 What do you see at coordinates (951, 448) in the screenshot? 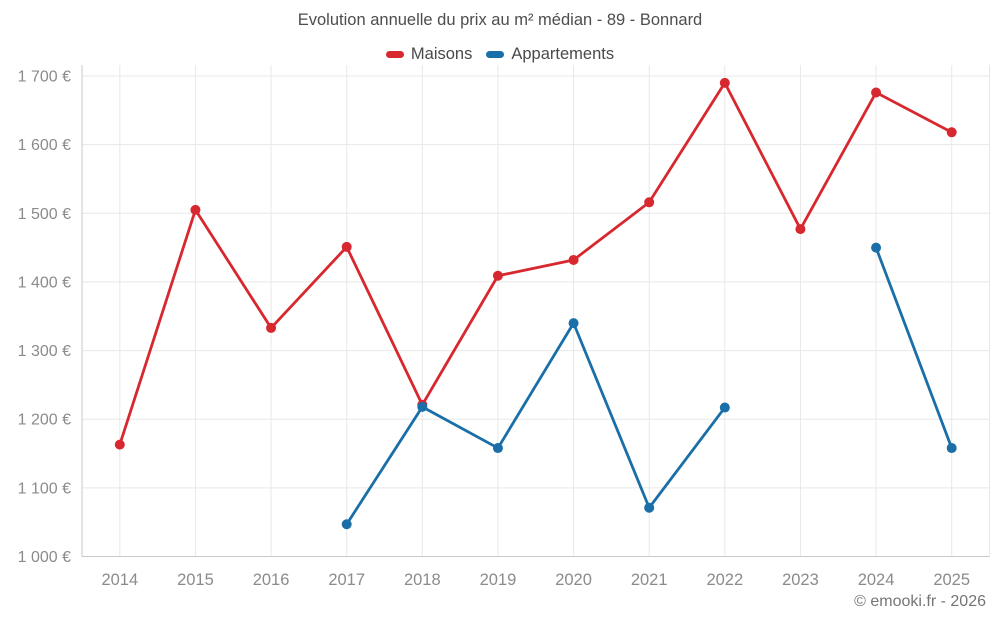
I see `point-appartements-2025` at bounding box center [951, 448].